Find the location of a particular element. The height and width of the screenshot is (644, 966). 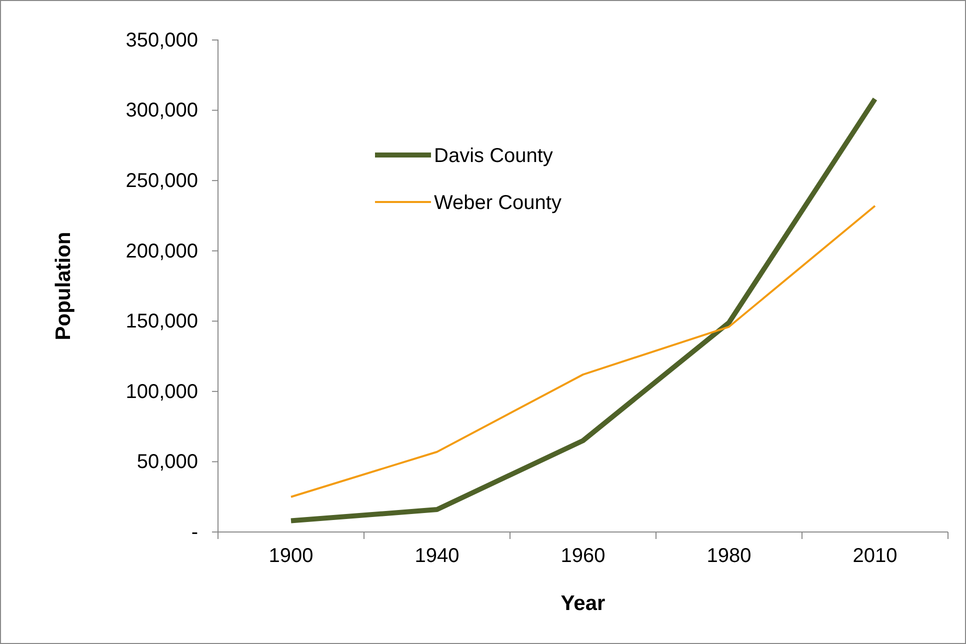

y-tick-label: 50,000 is located at coordinates (167, 462).